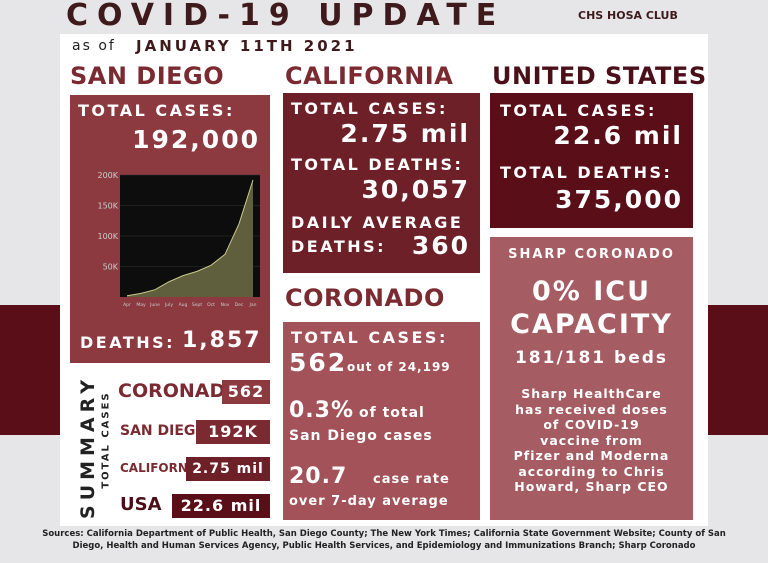 This screenshot has width=768, height=563. What do you see at coordinates (228, 469) in the screenshot?
I see `row-value: 2.75 mil` at bounding box center [228, 469].